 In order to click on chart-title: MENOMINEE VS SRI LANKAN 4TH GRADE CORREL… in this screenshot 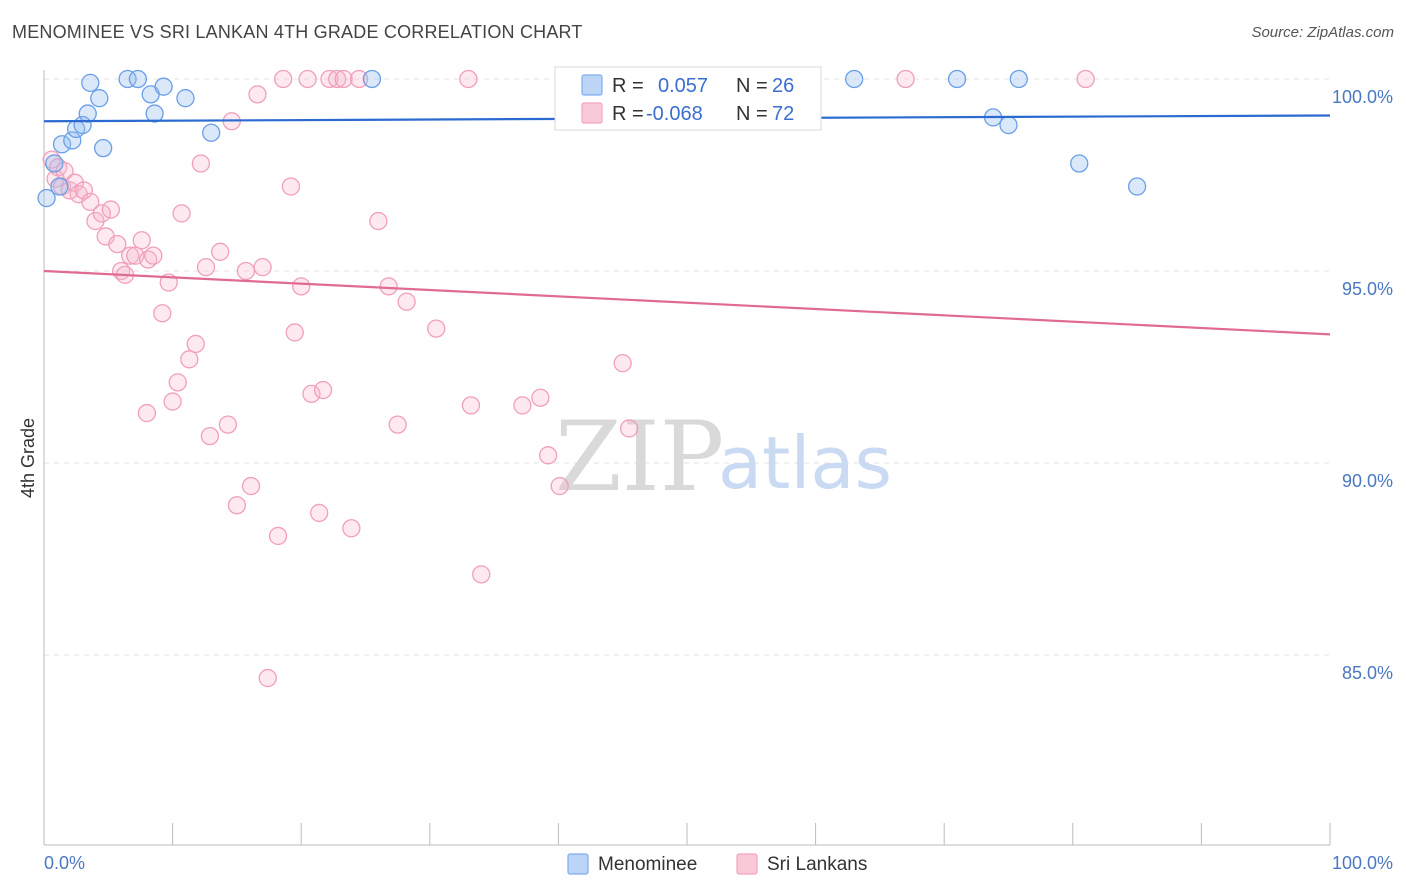, I will do `click(297, 32)`.